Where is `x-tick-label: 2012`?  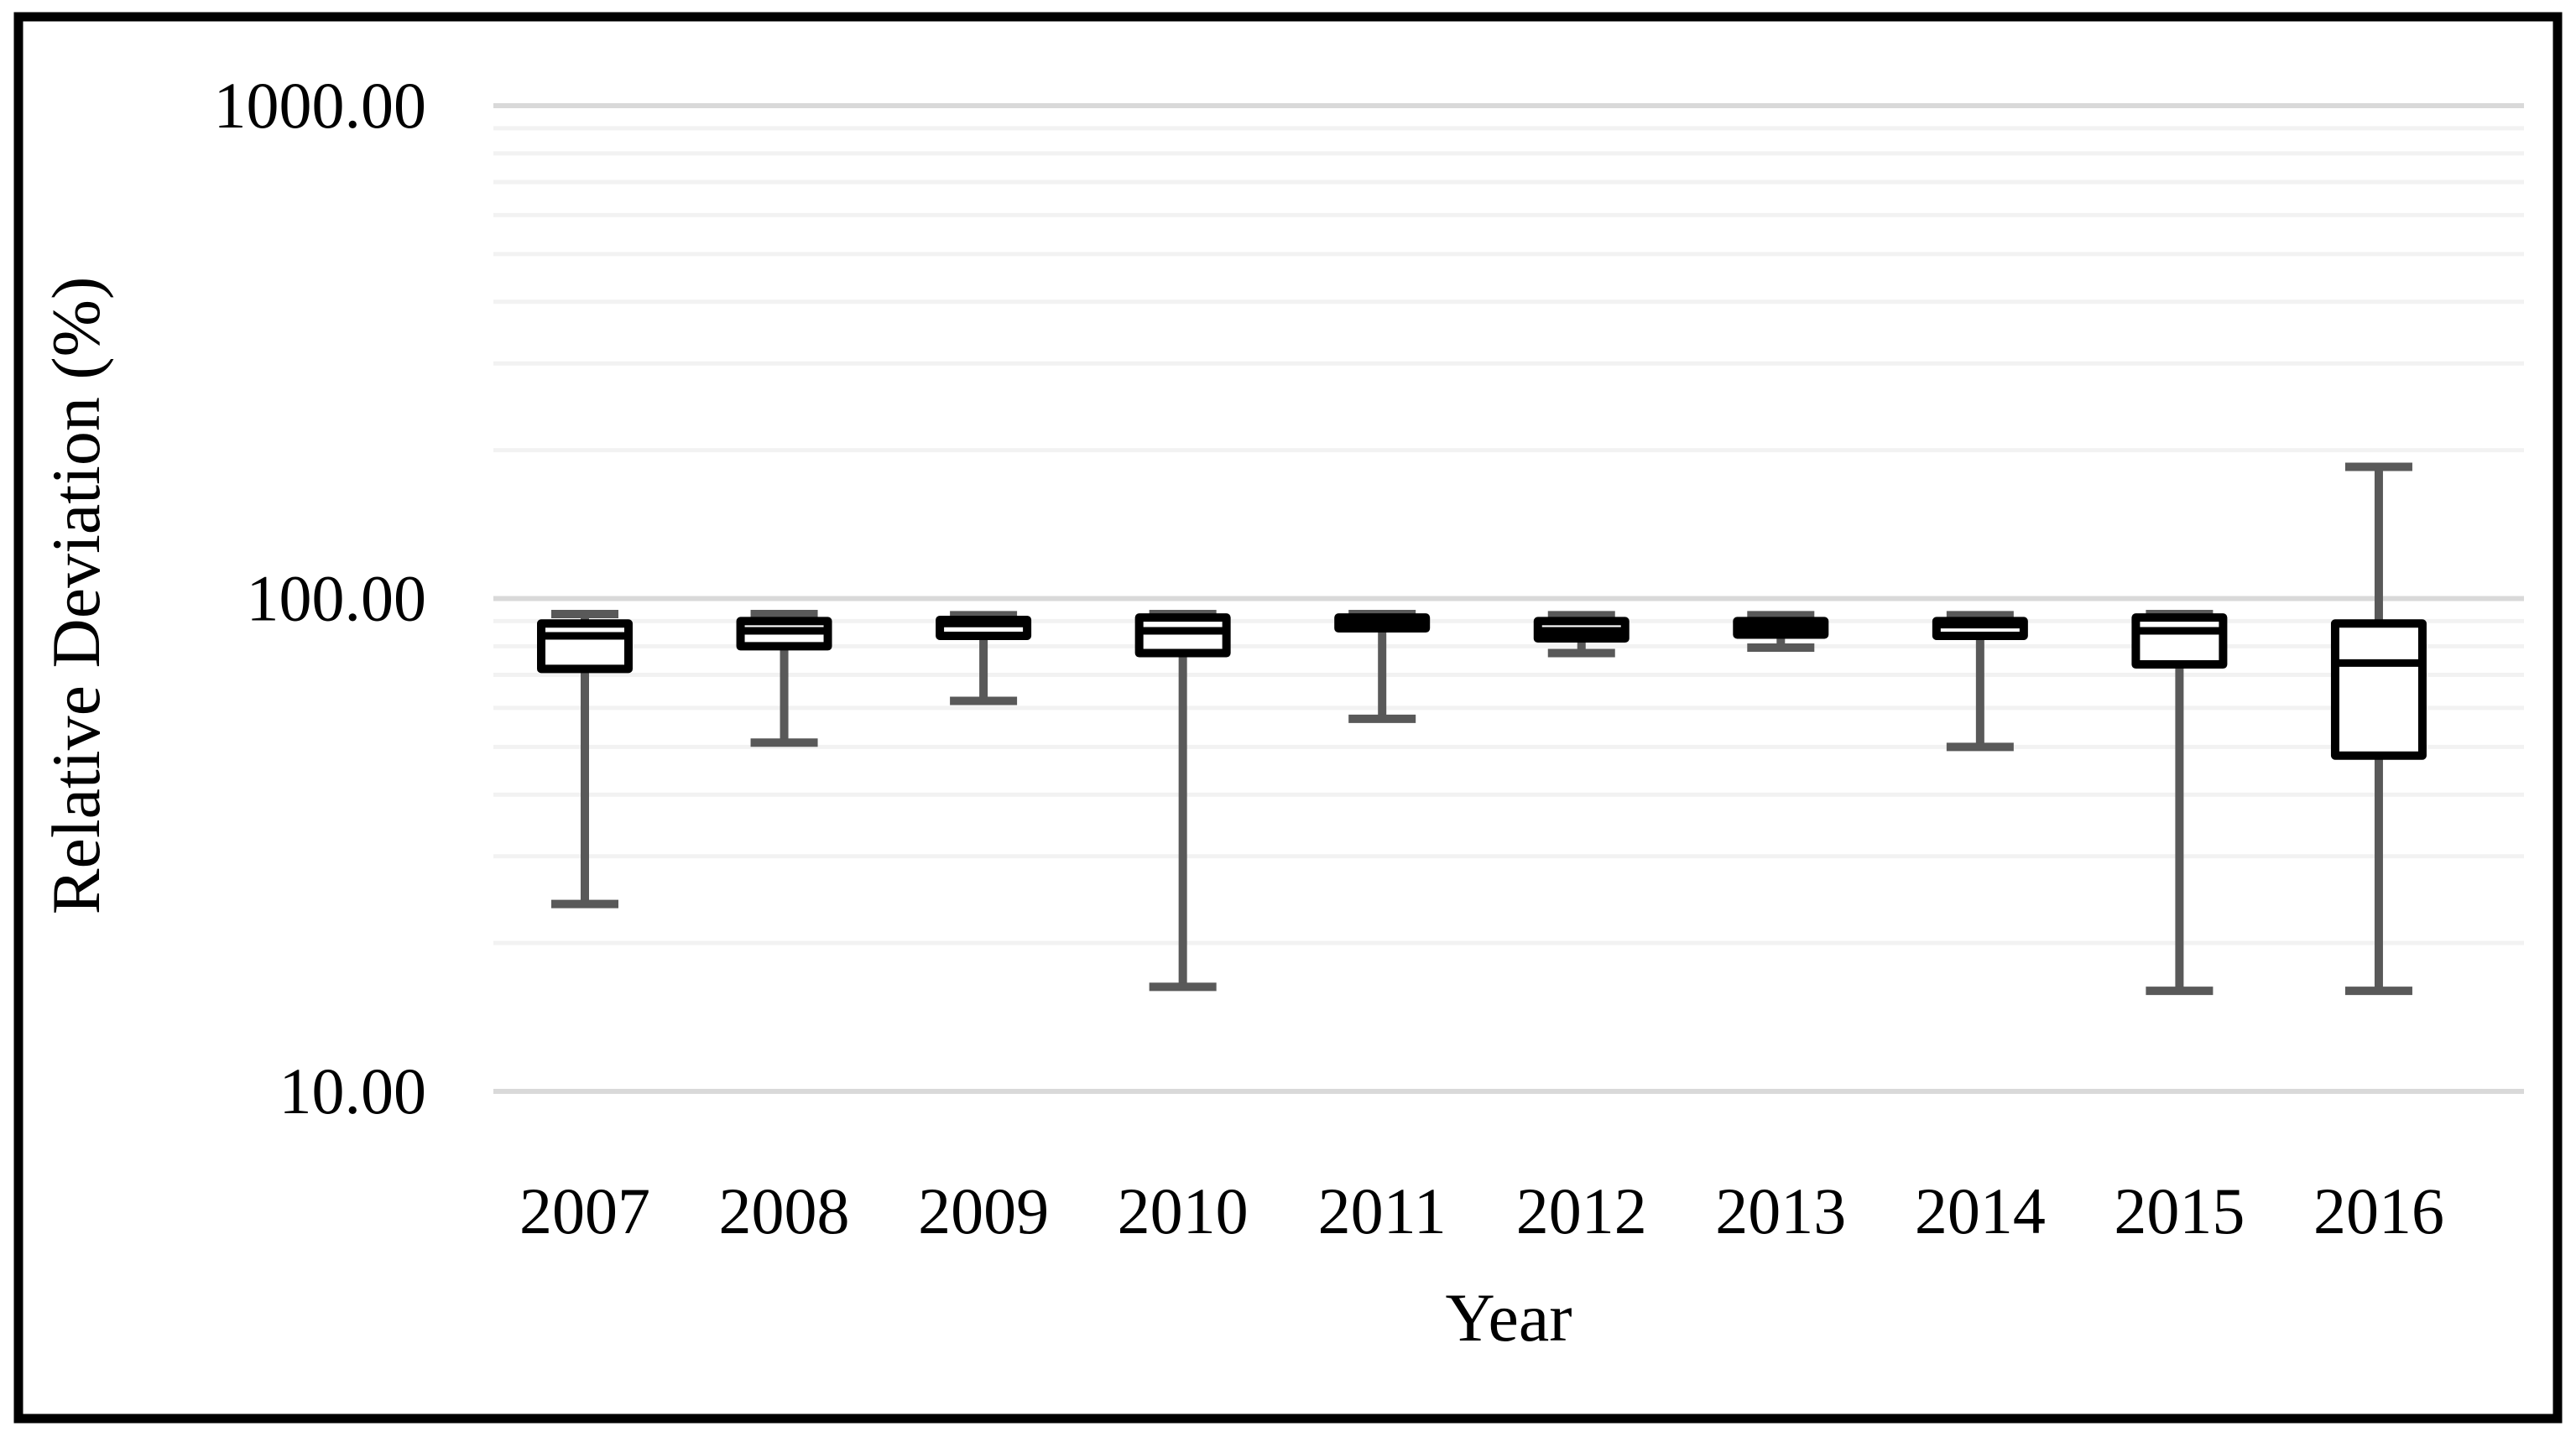 x-tick-label: 2012 is located at coordinates (1581, 1210).